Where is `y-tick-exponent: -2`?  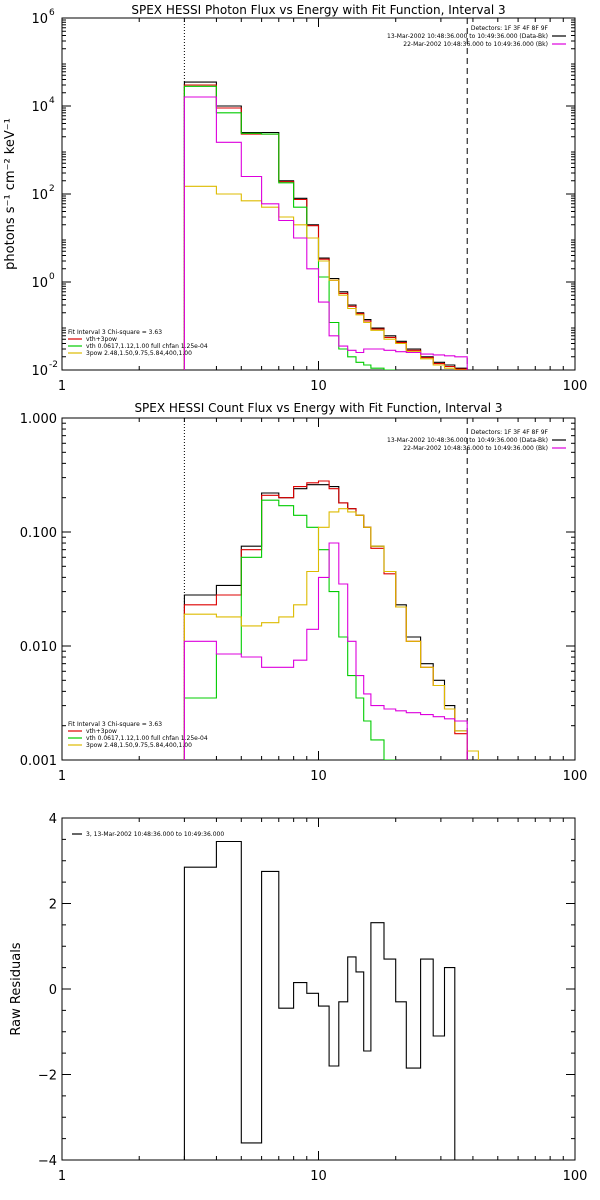
y-tick-exponent: -2 is located at coordinates (53, 365).